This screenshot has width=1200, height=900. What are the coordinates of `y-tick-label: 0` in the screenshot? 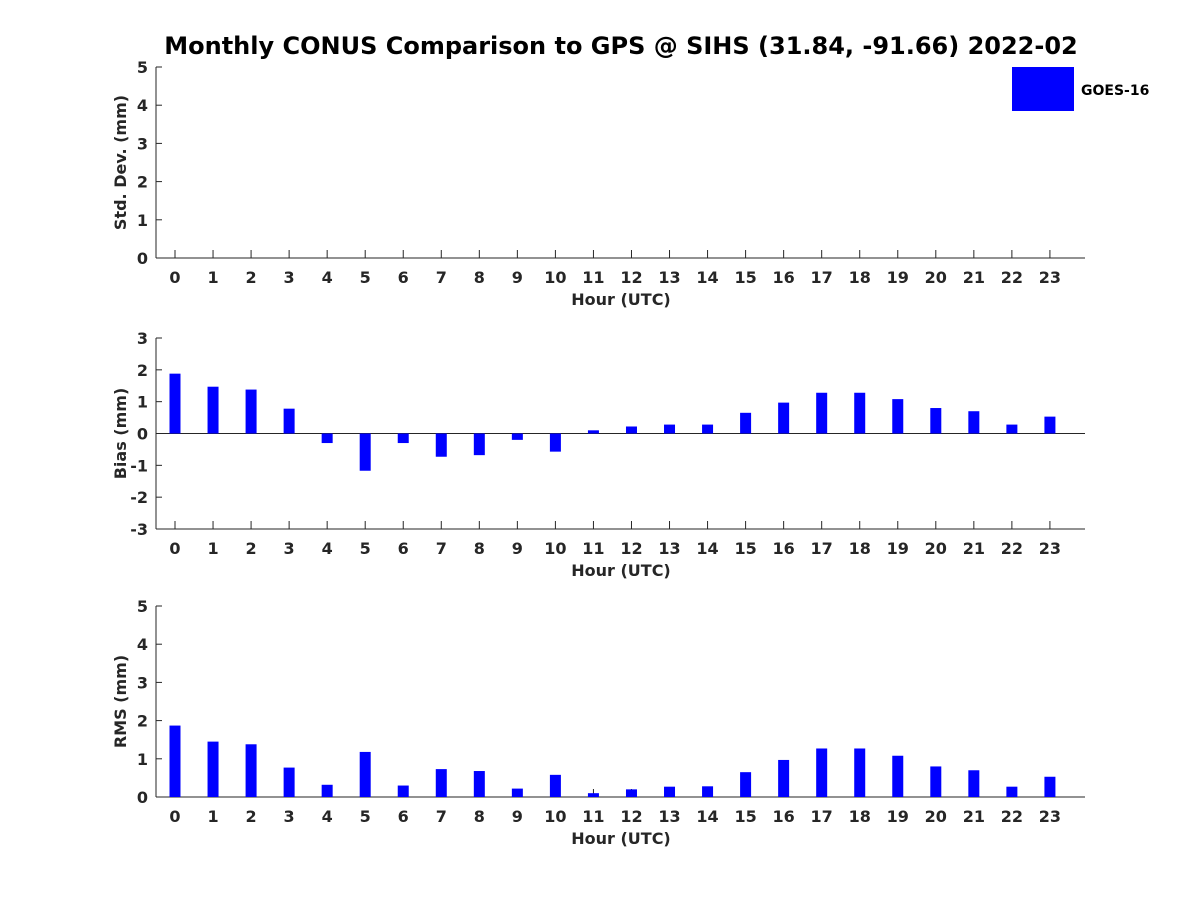 It's located at (142, 797).